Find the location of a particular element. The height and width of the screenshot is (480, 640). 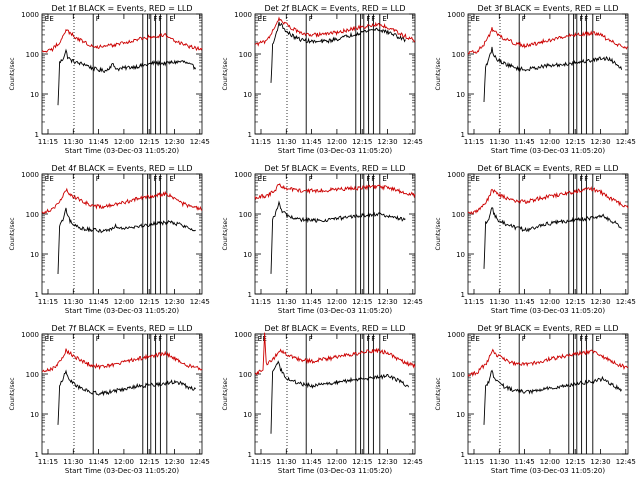

panel-title: Det 5f BLACK = Events, RED = LLD is located at coordinates (334, 168).